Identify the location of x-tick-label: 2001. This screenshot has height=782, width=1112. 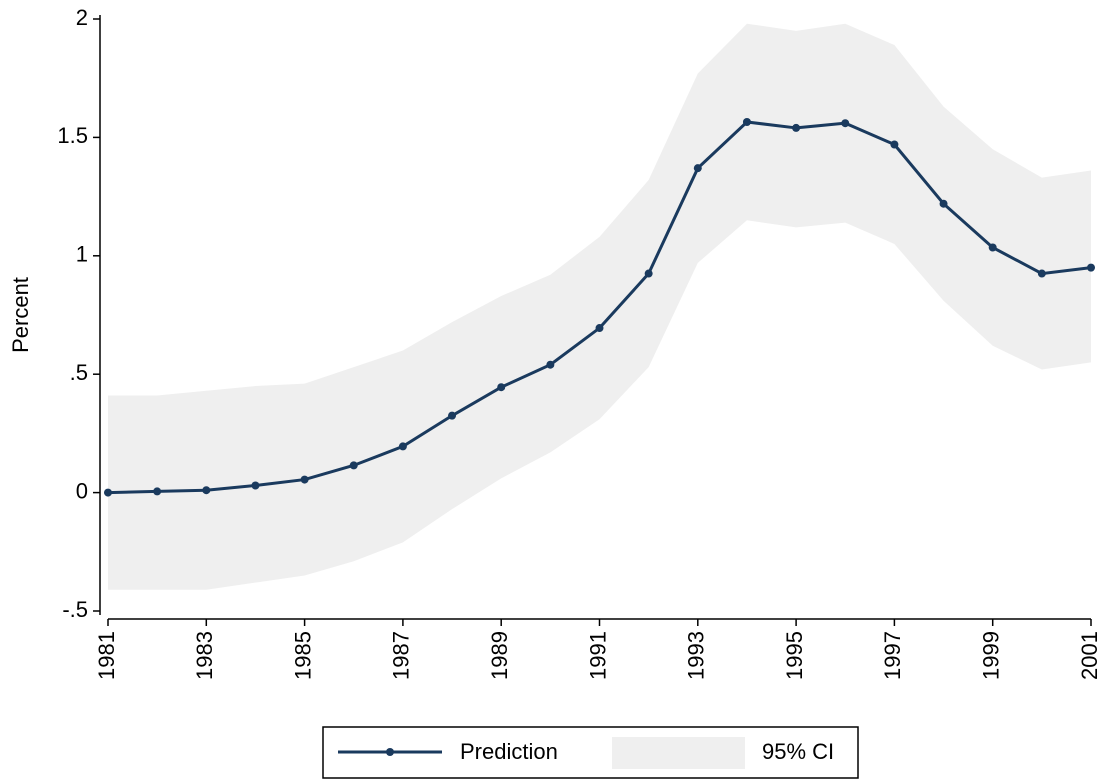
(1089, 655).